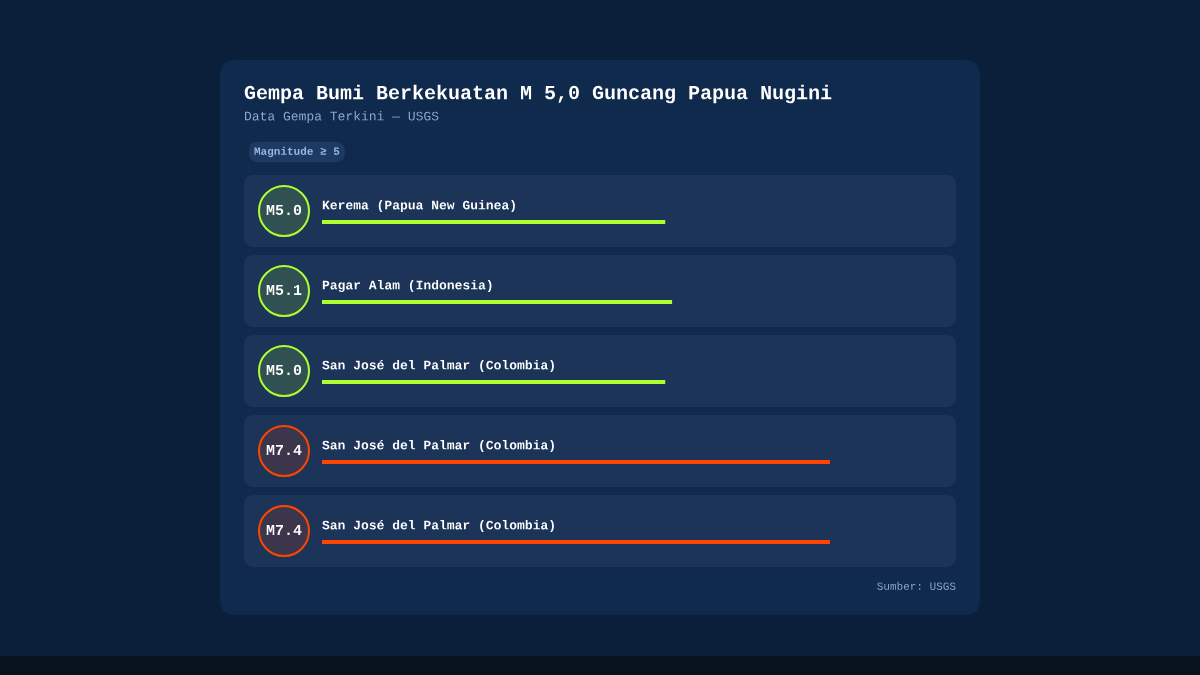 The width and height of the screenshot is (1200, 675). Describe the element at coordinates (407, 286) in the screenshot. I see `y-tick-label: Pagar Alam (Indonesia)` at that location.